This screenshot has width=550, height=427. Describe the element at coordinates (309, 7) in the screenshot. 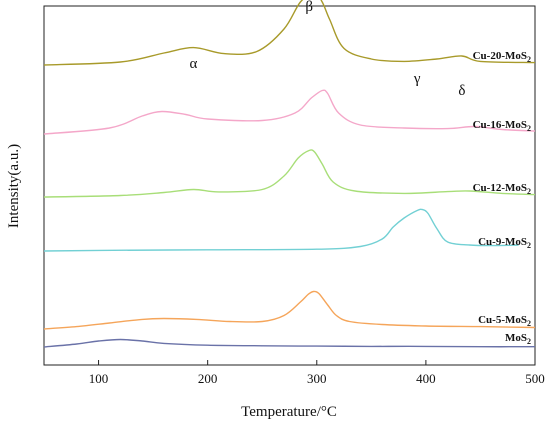

I see `peak-label: β` at that location.